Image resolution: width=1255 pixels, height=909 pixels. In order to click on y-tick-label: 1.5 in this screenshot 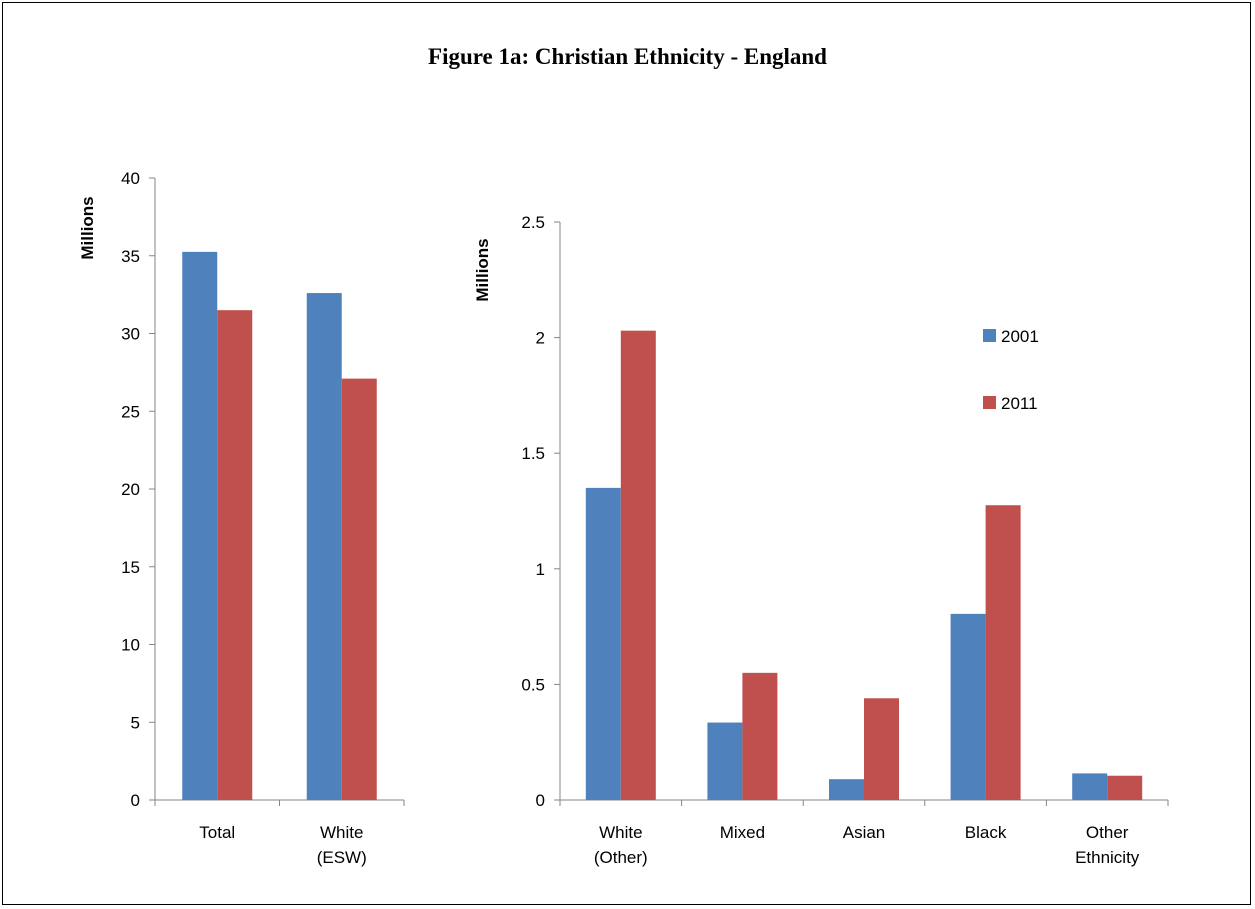, I will do `click(533, 453)`.